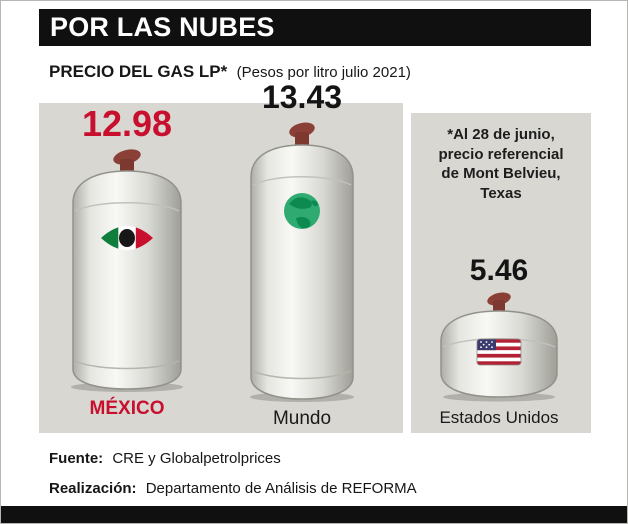  What do you see at coordinates (499, 351) in the screenshot?
I see `us-flag-icon` at bounding box center [499, 351].